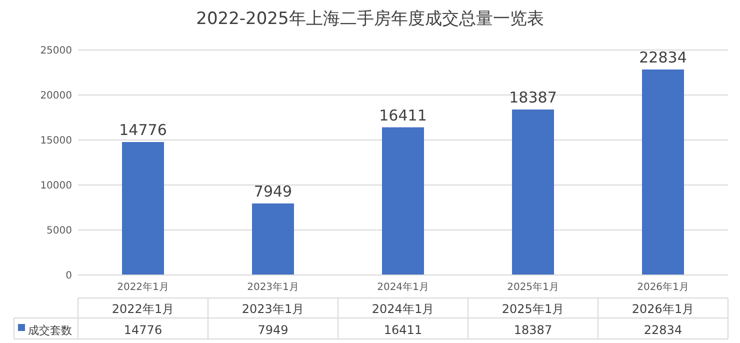 The width and height of the screenshot is (740, 343). What do you see at coordinates (143, 309) in the screenshot?
I see `category-label: 2022年1月` at bounding box center [143, 309].